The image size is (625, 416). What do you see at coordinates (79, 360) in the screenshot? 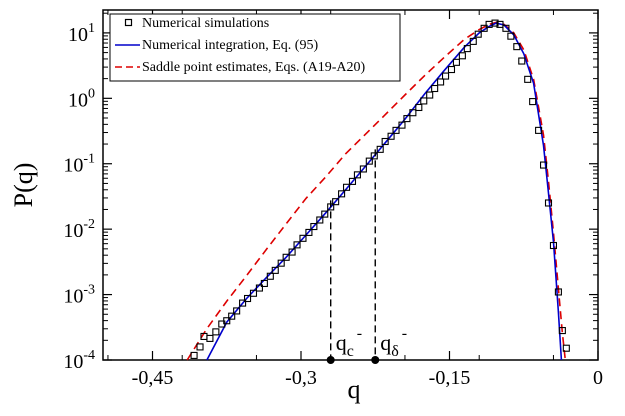
I see `y-tick-label: 10⁻⁴` at bounding box center [79, 360].